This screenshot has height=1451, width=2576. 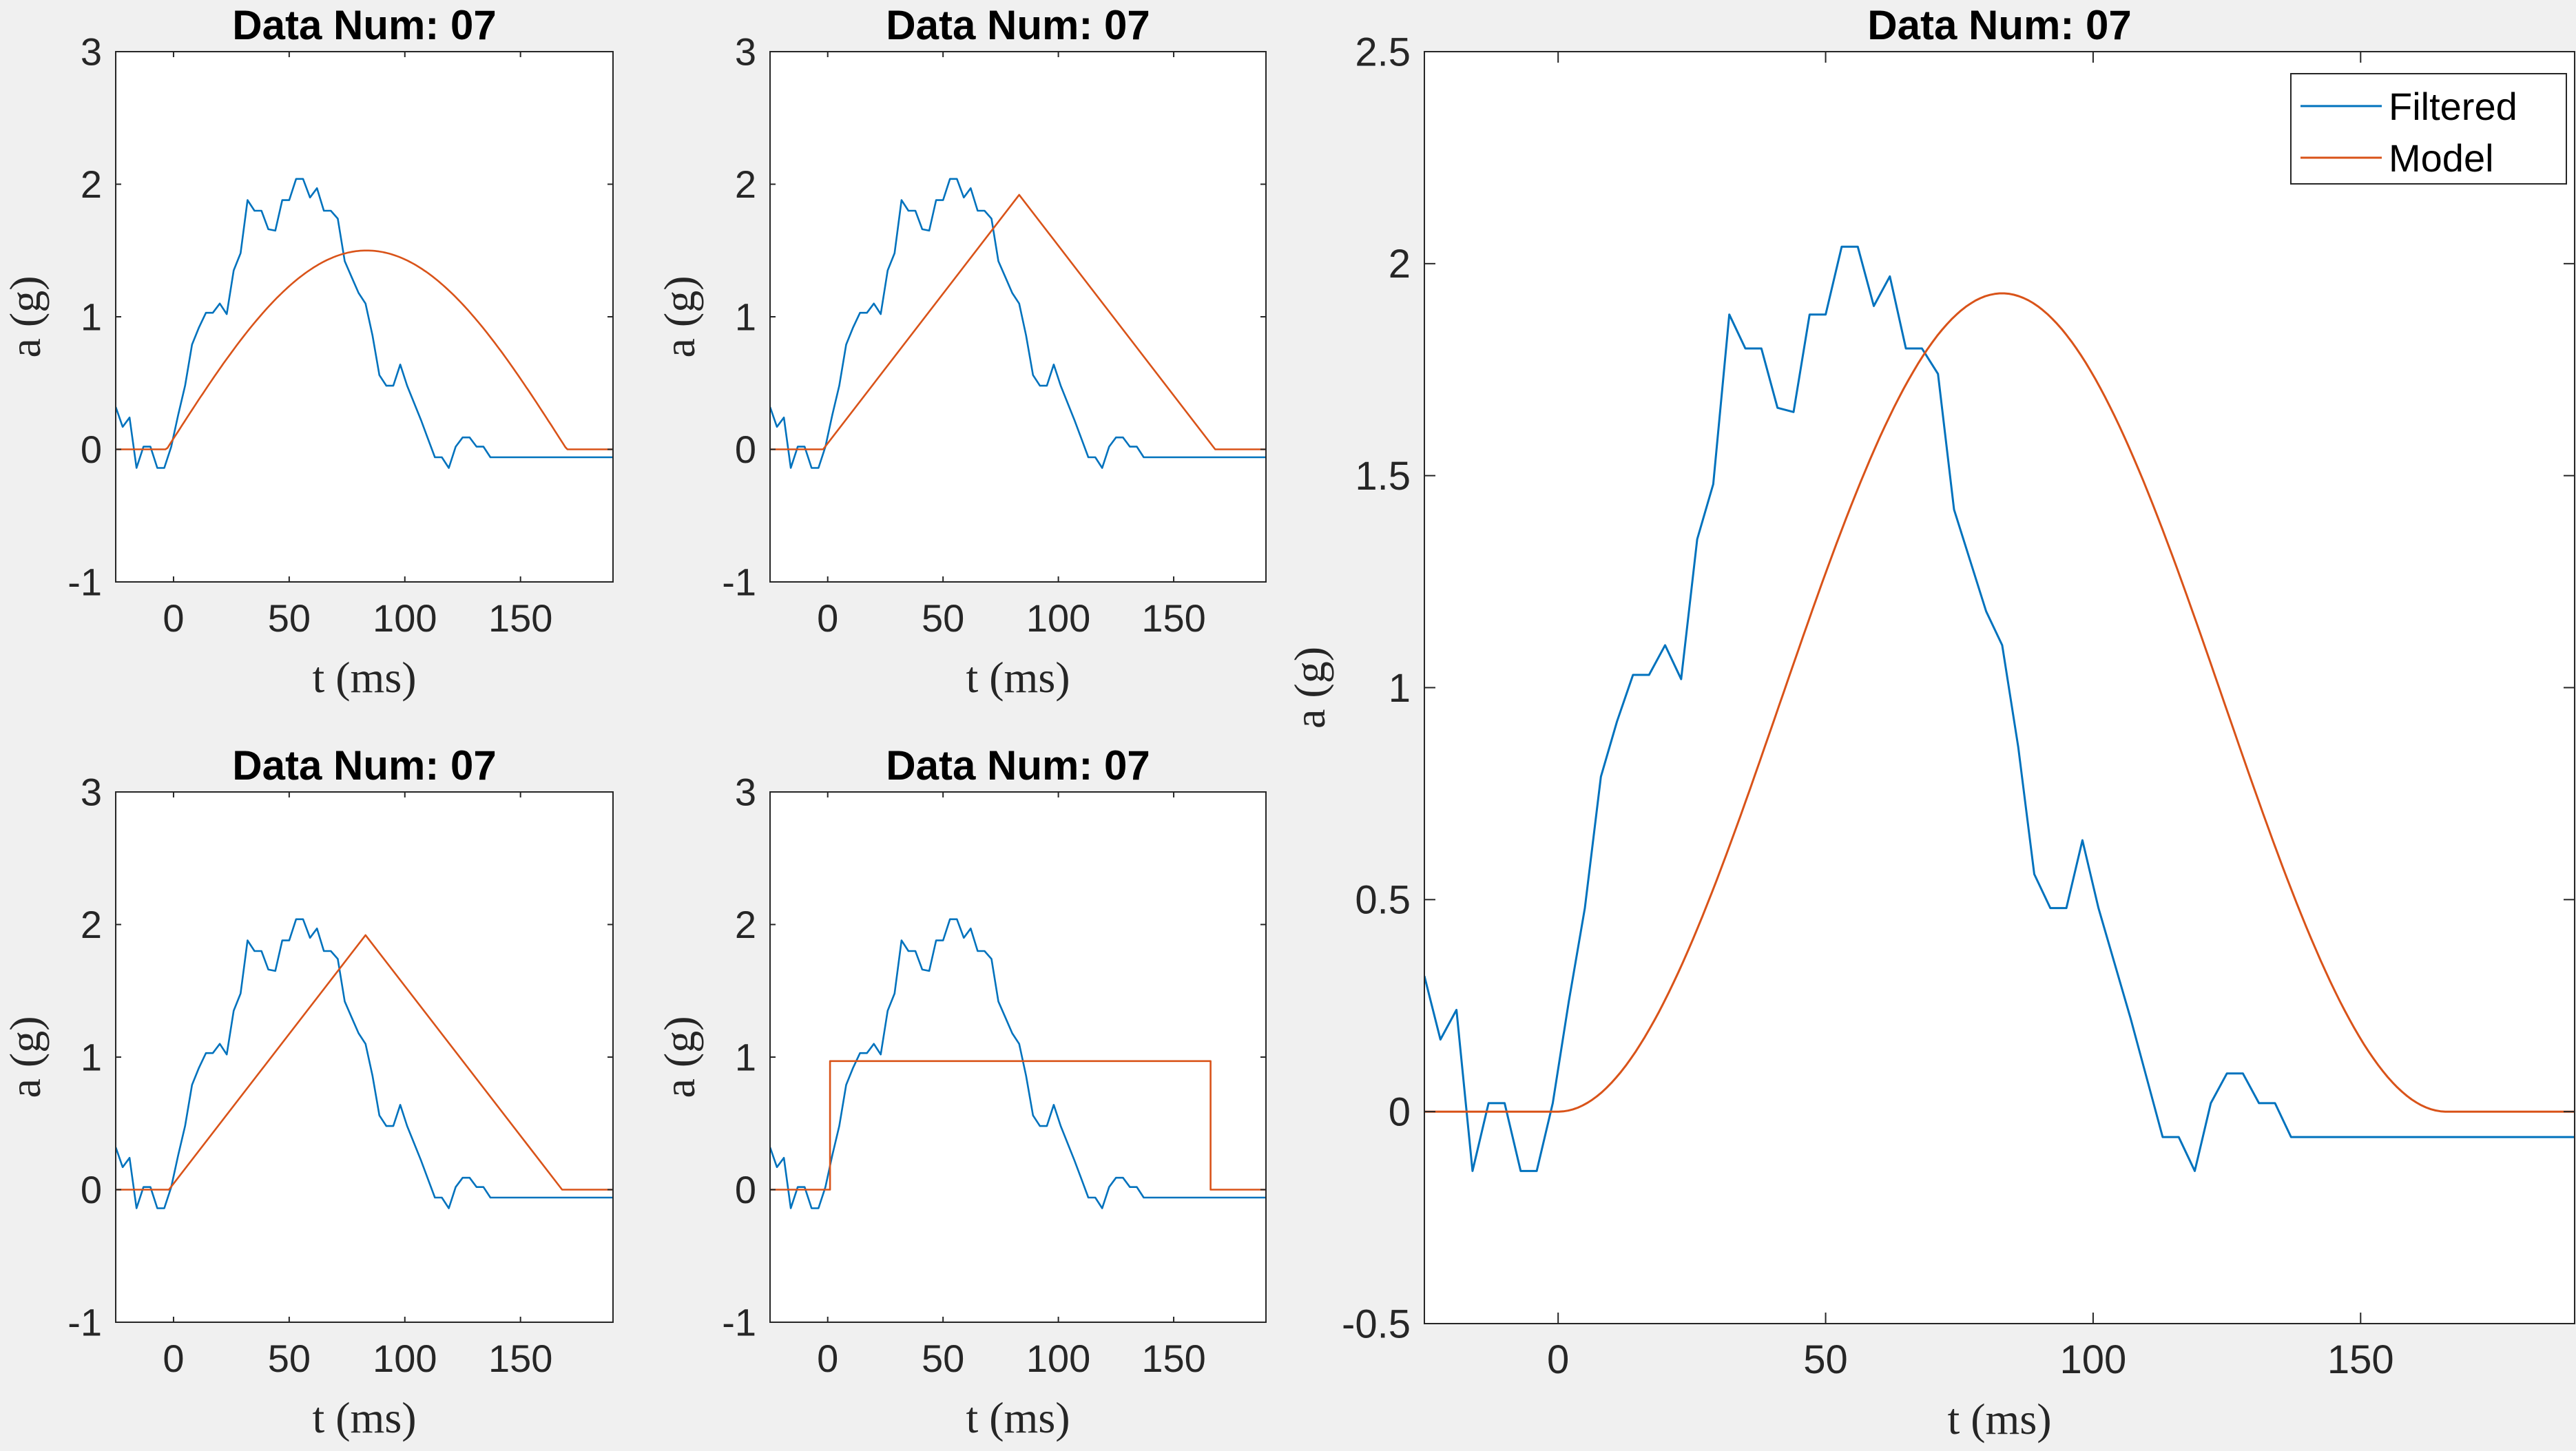 What do you see at coordinates (2453, 106) in the screenshot?
I see `legend-label-filtered: Filtered` at bounding box center [2453, 106].